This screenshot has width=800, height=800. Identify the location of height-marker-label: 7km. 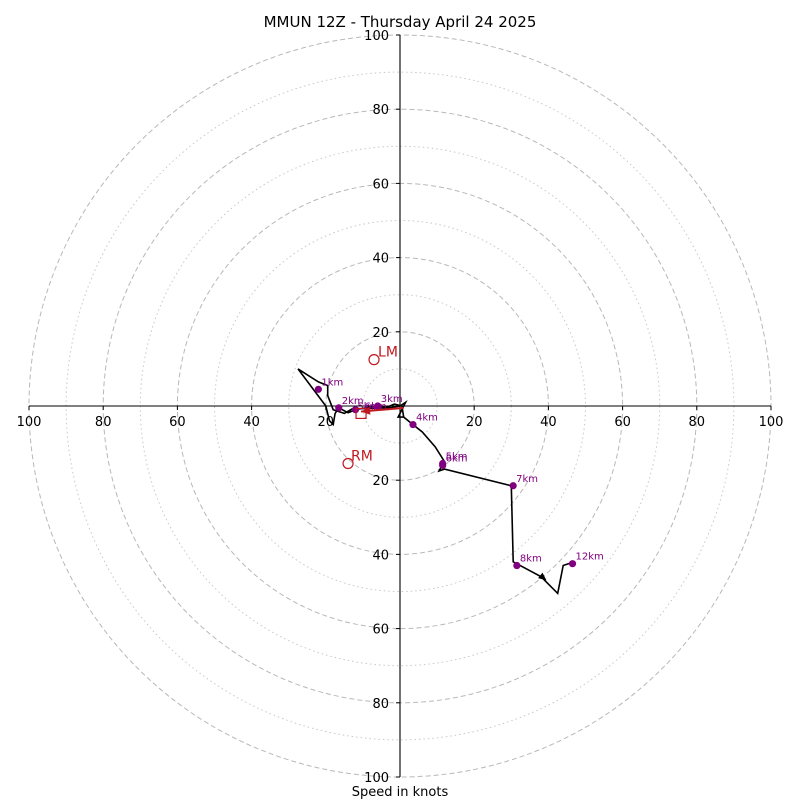
(527, 479).